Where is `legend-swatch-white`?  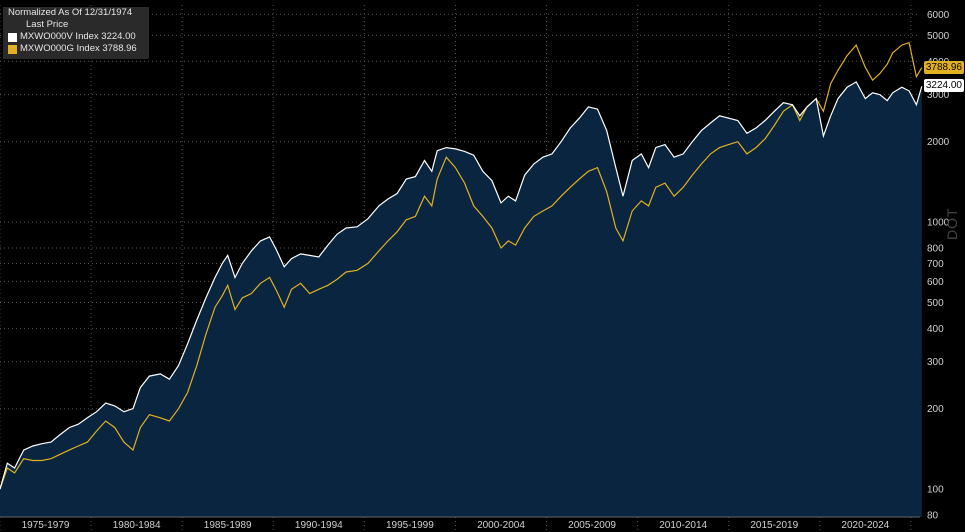 legend-swatch-white is located at coordinates (12, 37).